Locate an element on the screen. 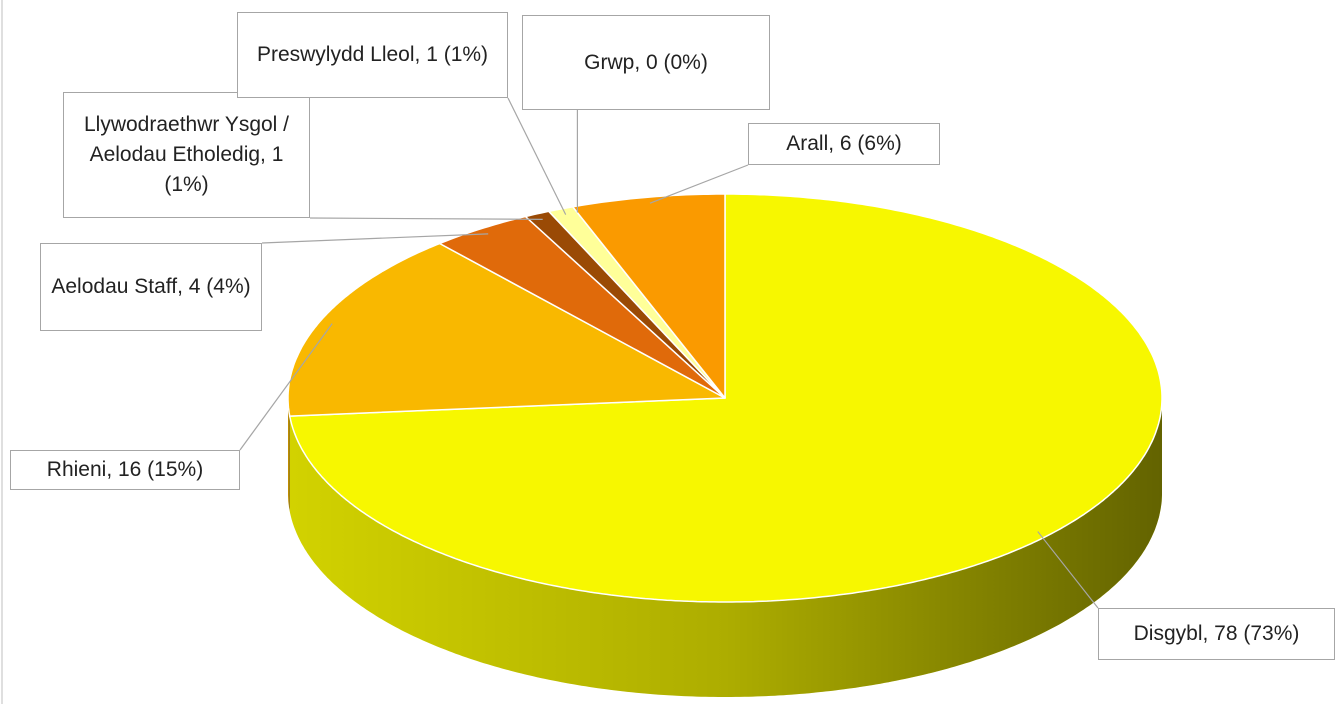  data-label: Grwp, 0 (0%) is located at coordinates (646, 62).